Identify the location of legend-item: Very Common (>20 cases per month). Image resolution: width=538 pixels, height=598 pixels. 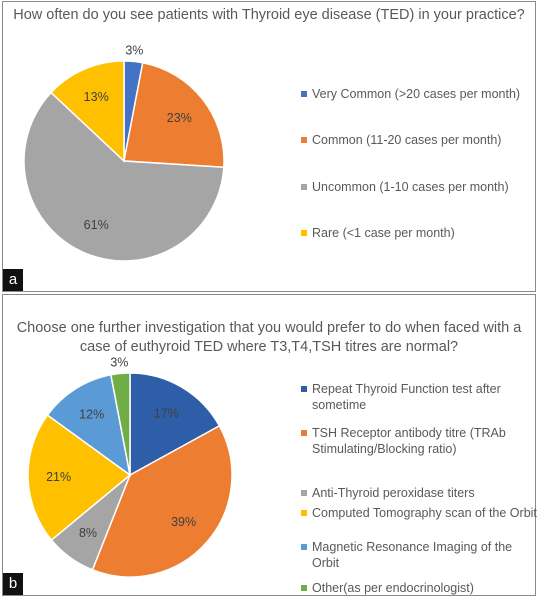
(419, 94).